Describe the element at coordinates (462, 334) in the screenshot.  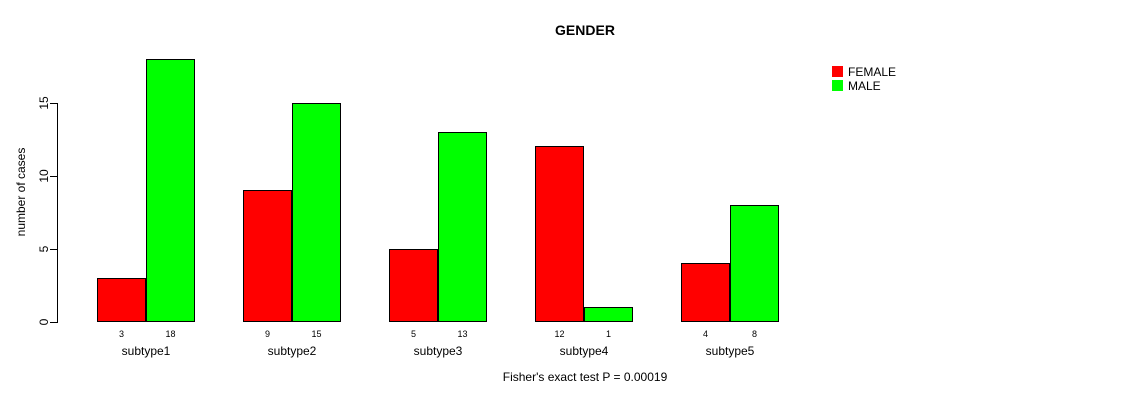
I see `bar-value-label: 13` at that location.